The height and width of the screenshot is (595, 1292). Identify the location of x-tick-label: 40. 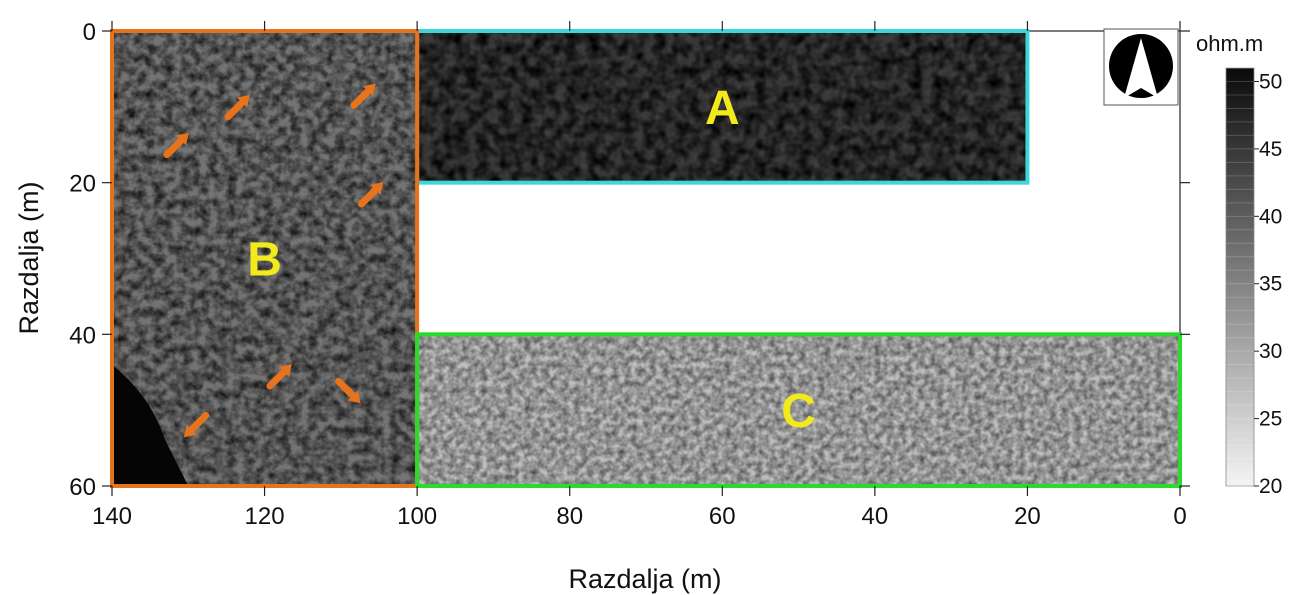
(875, 516).